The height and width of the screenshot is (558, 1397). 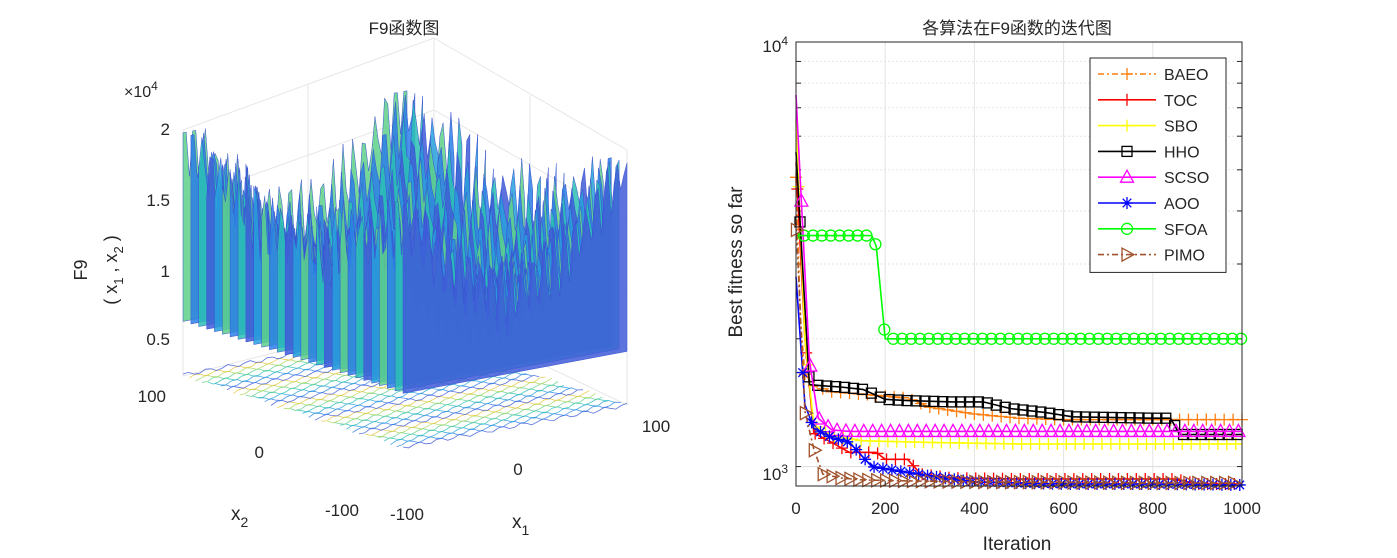 What do you see at coordinates (1153, 177) in the screenshot?
I see `legend-item: SCSO` at bounding box center [1153, 177].